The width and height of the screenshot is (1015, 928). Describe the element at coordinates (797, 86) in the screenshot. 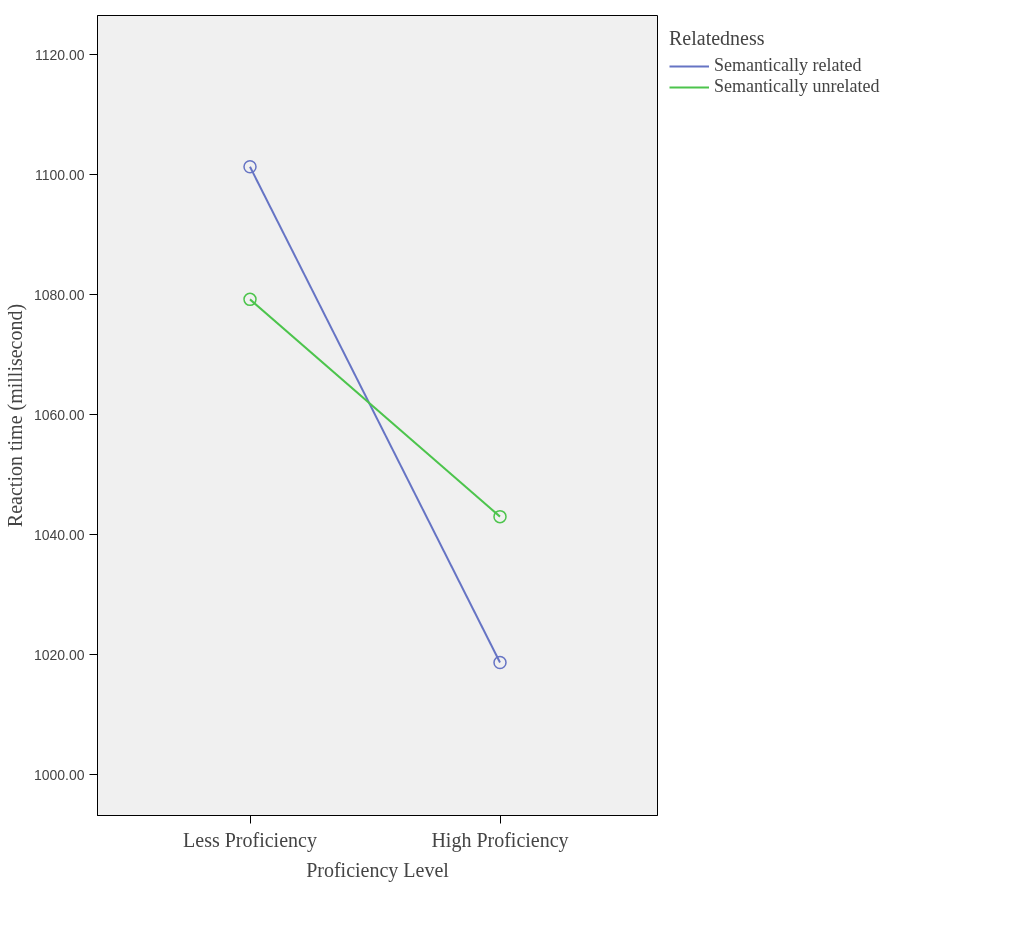

I see `legend-label: Semantically unrelated` at that location.